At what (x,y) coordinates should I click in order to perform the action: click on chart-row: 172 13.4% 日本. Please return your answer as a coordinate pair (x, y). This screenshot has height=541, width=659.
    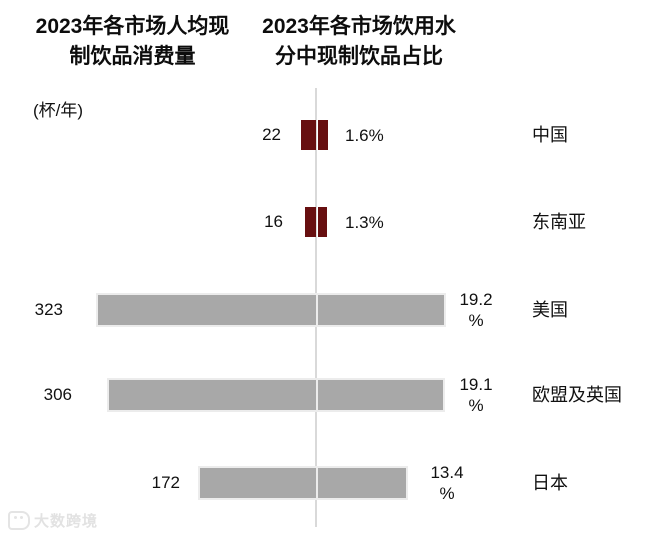
    Looking at the image, I should click on (329, 483).